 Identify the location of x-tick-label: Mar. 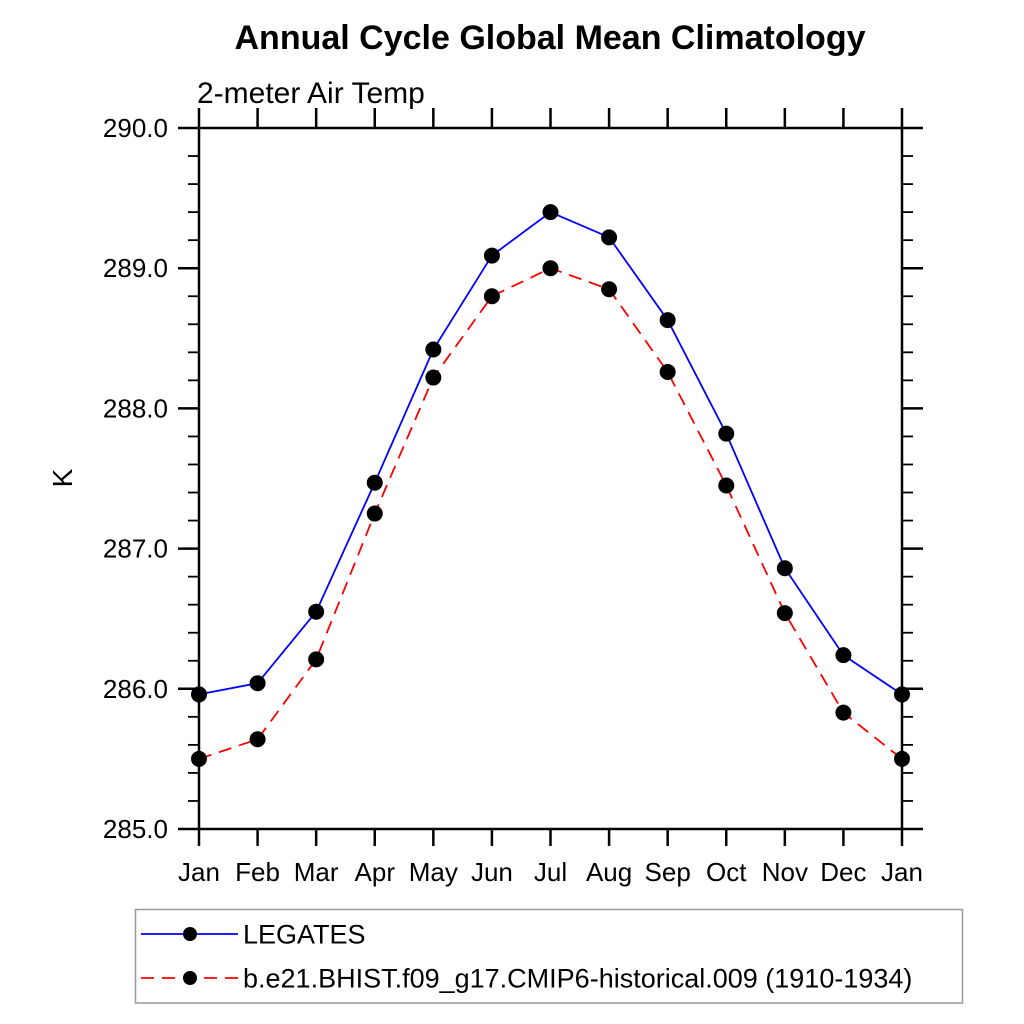
(316, 872).